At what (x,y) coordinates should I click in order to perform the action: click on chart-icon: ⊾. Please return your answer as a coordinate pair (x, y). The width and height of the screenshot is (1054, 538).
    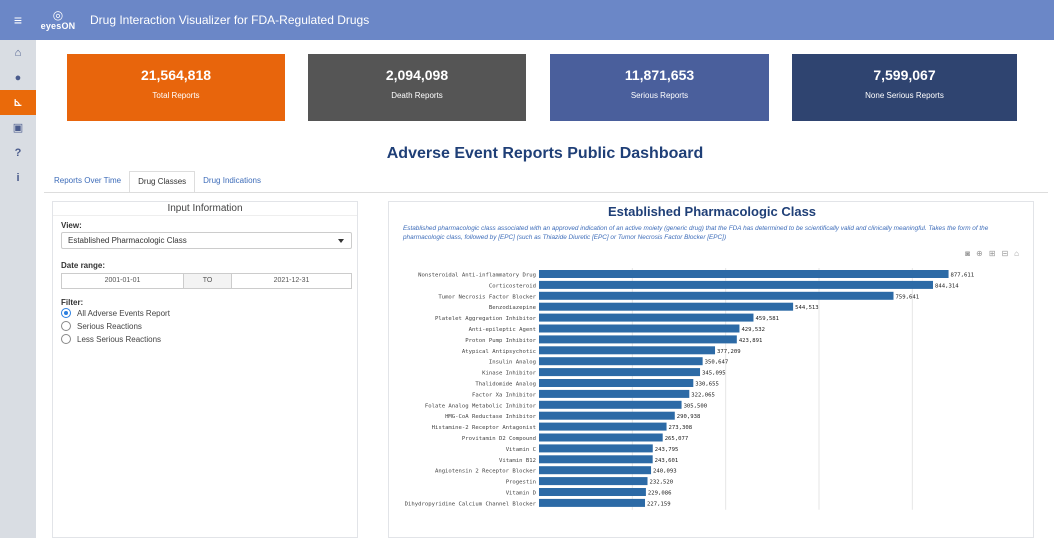
    Looking at the image, I should click on (18, 103).